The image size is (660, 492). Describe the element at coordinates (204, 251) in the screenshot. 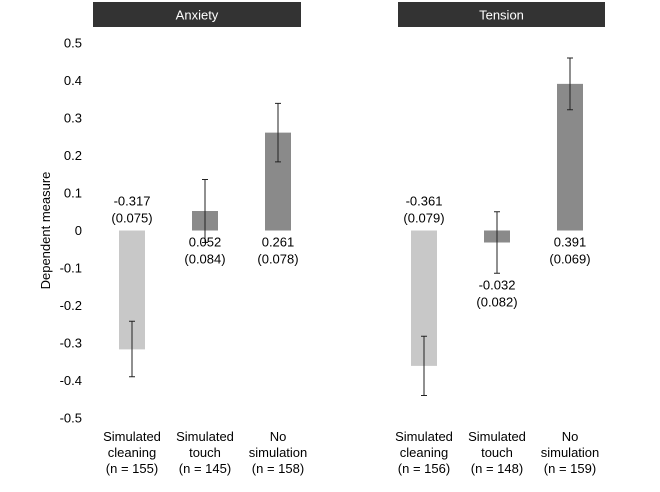

I see `data-label: 0.052 (0.084)` at that location.